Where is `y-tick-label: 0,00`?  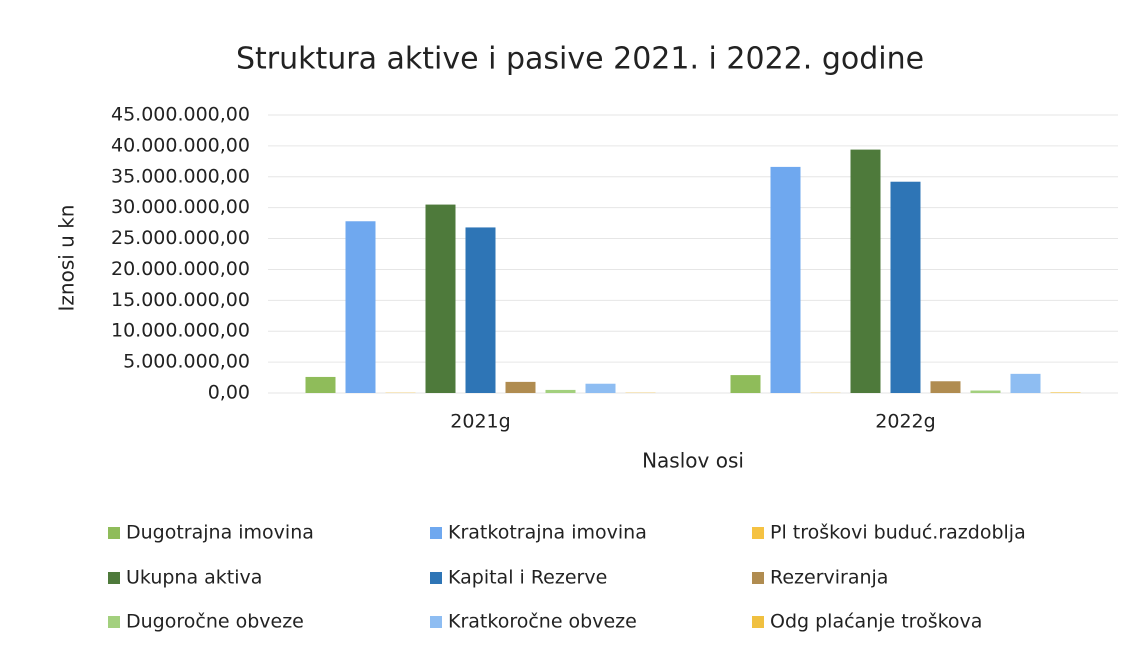 y-tick-label: 0,00 is located at coordinates (229, 393).